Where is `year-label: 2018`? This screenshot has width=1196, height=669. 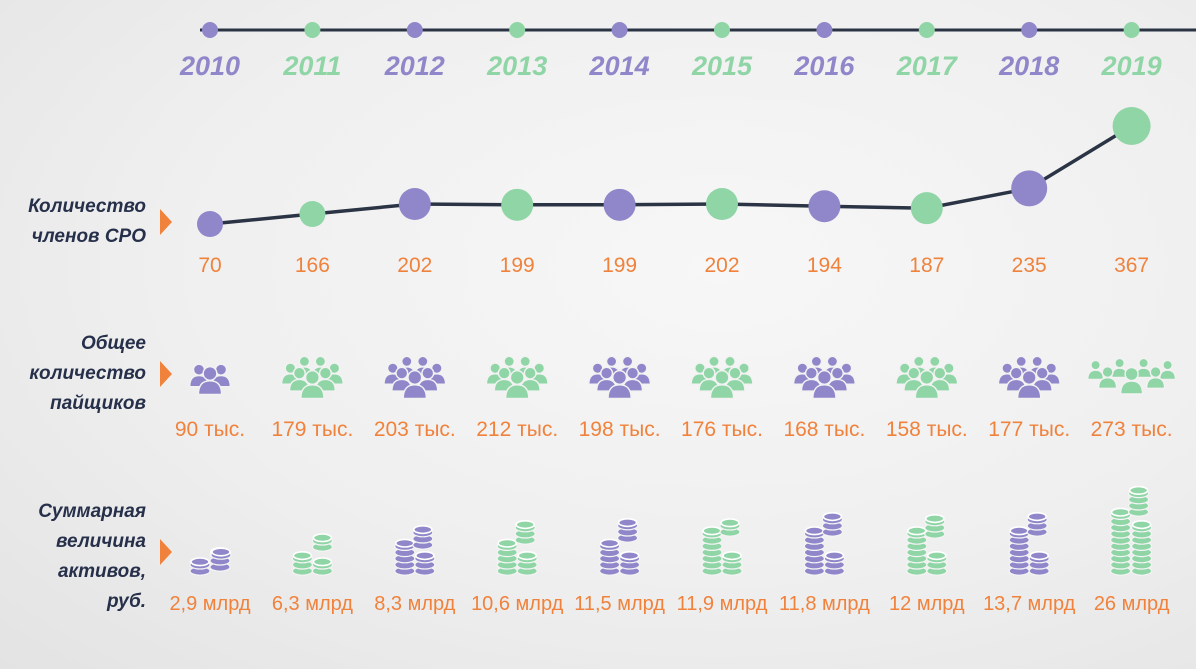 year-label: 2018 is located at coordinates (1028, 66).